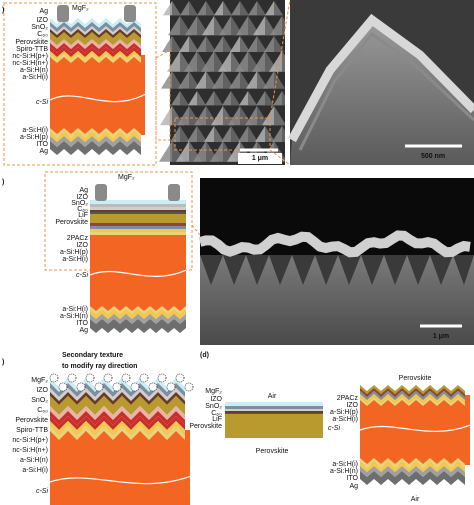 The image size is (474, 505). I want to click on label: (d), so click(204, 355).